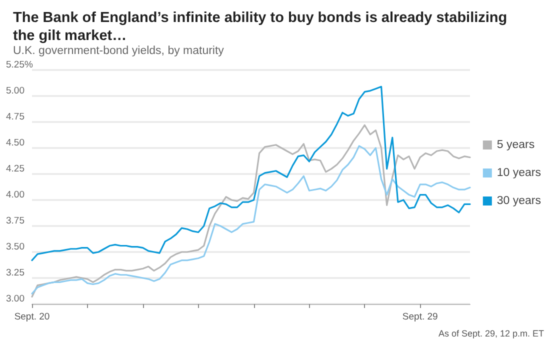 This screenshot has height=346, width=554. I want to click on text: As of Sept. 29, 12 p.m. ET, so click(491, 333).